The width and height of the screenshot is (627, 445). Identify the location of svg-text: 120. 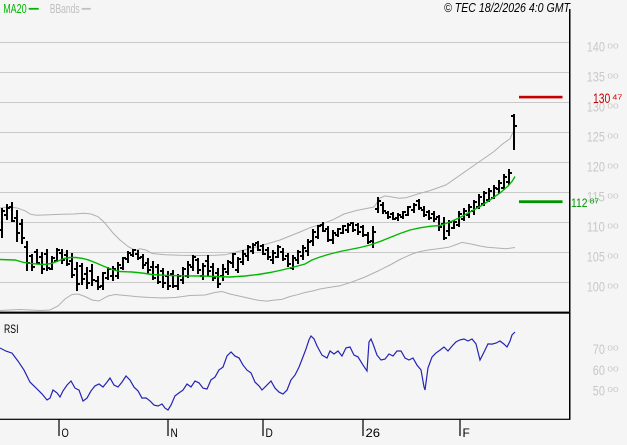
(596, 167).